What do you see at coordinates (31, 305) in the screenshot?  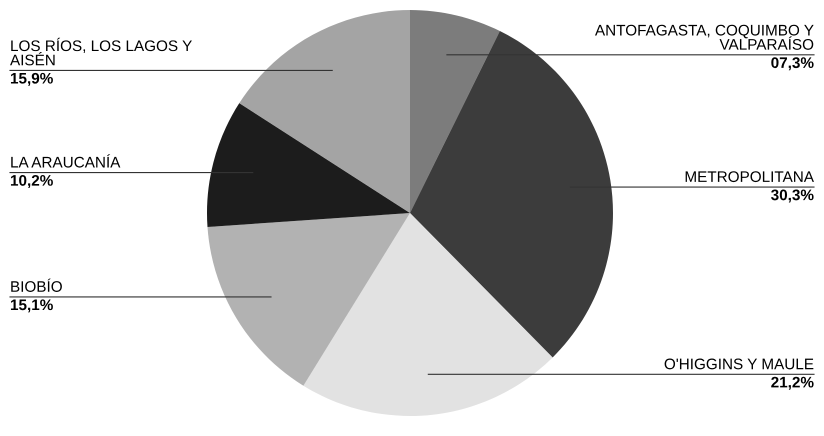 I see `data-label: 15,1%` at bounding box center [31, 305].